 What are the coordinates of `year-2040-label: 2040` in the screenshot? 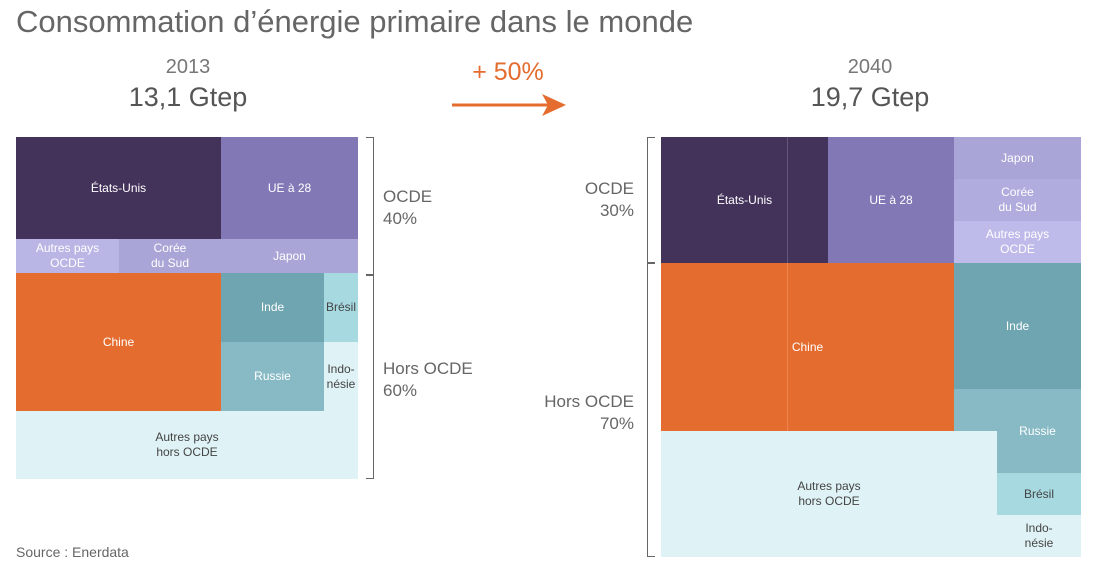 It's located at (870, 67).